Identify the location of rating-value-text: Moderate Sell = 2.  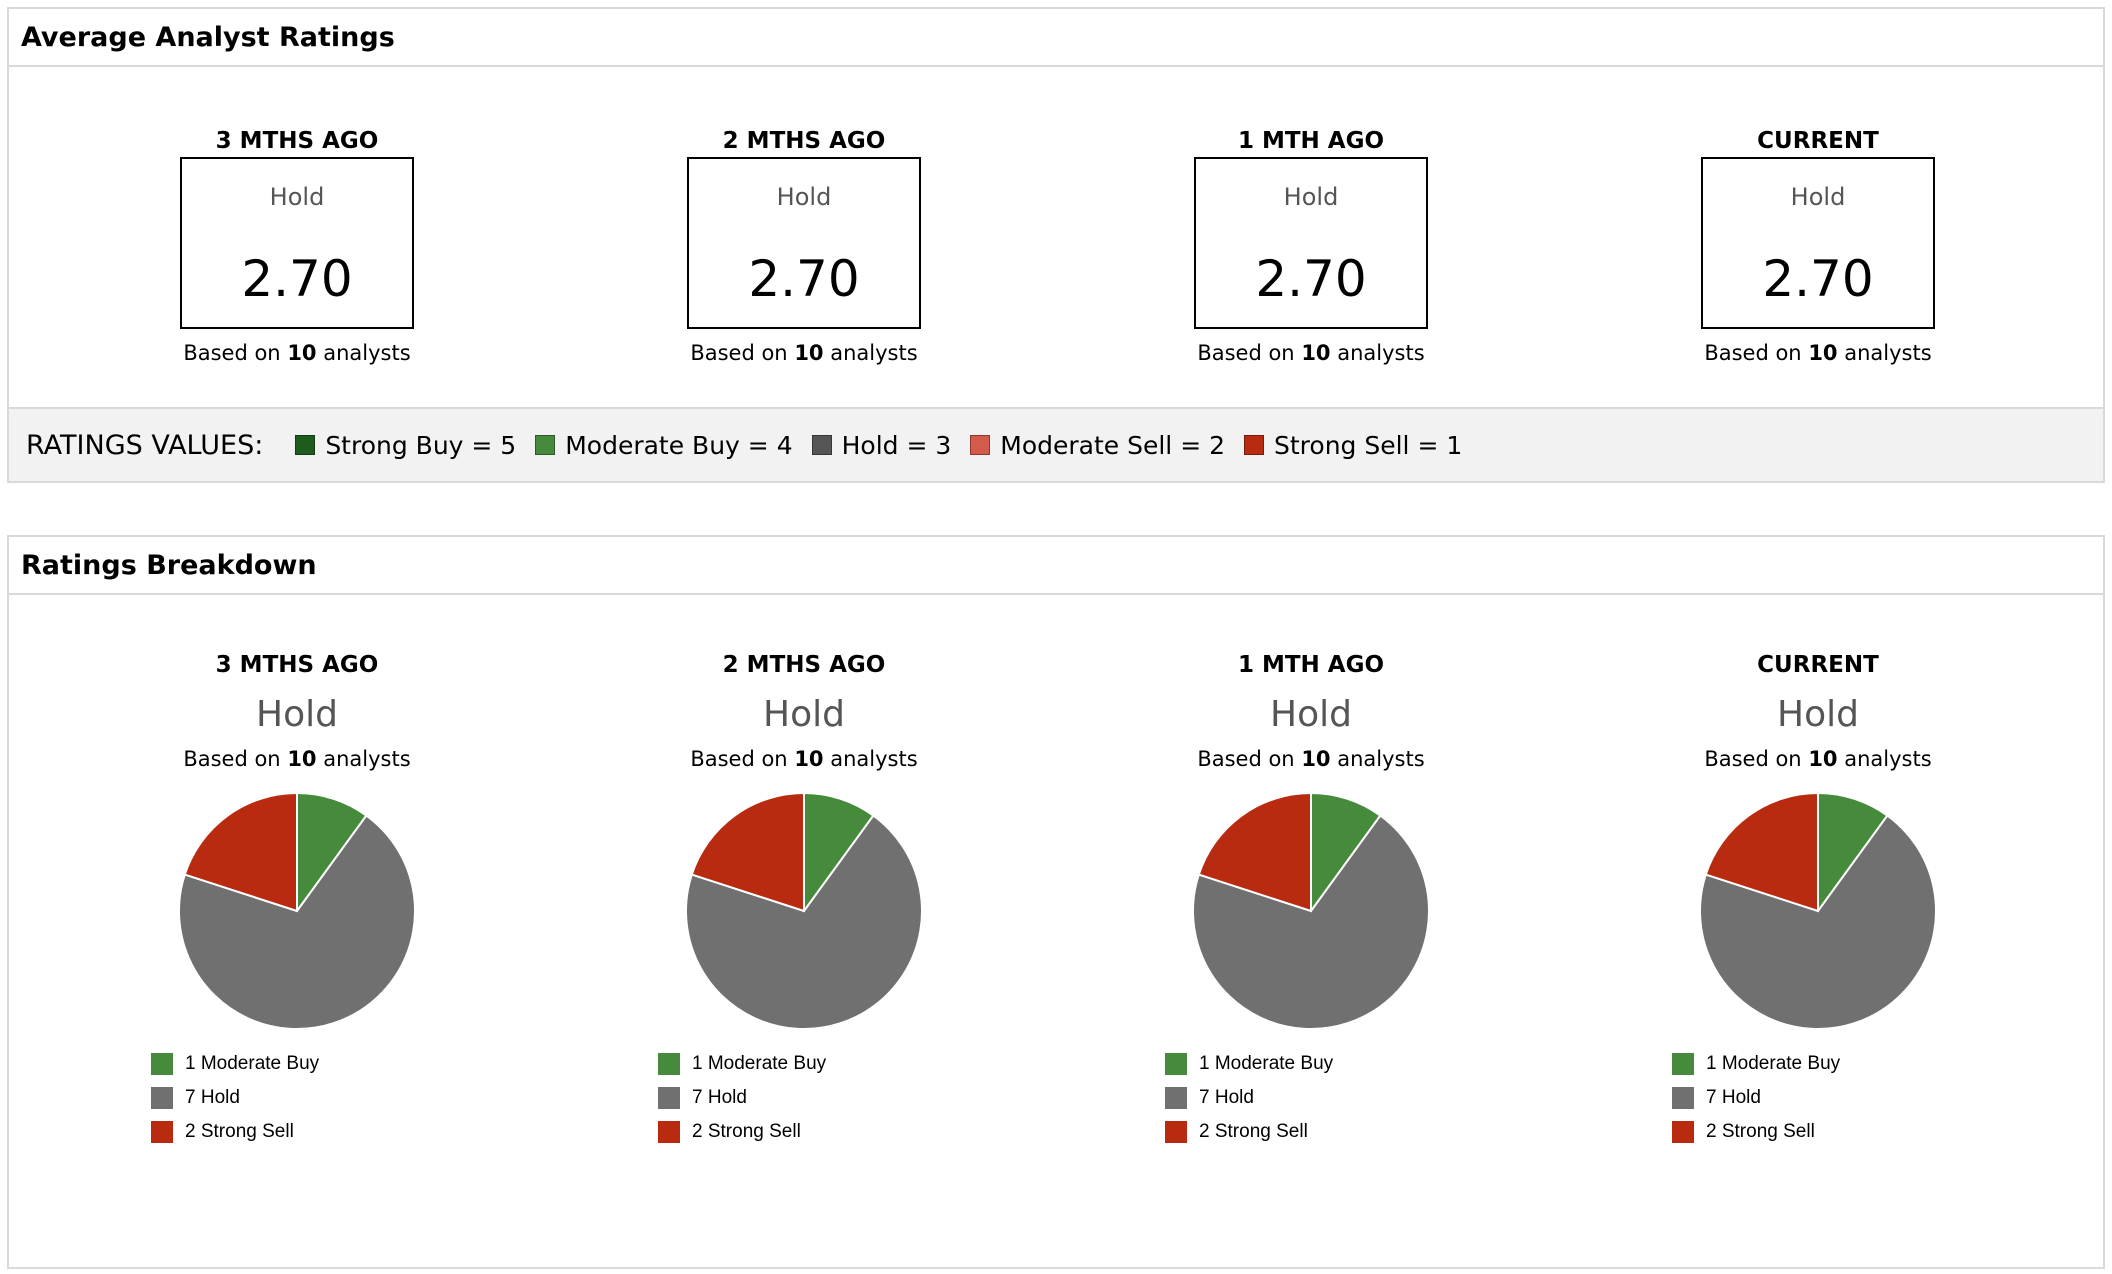
(1112, 445).